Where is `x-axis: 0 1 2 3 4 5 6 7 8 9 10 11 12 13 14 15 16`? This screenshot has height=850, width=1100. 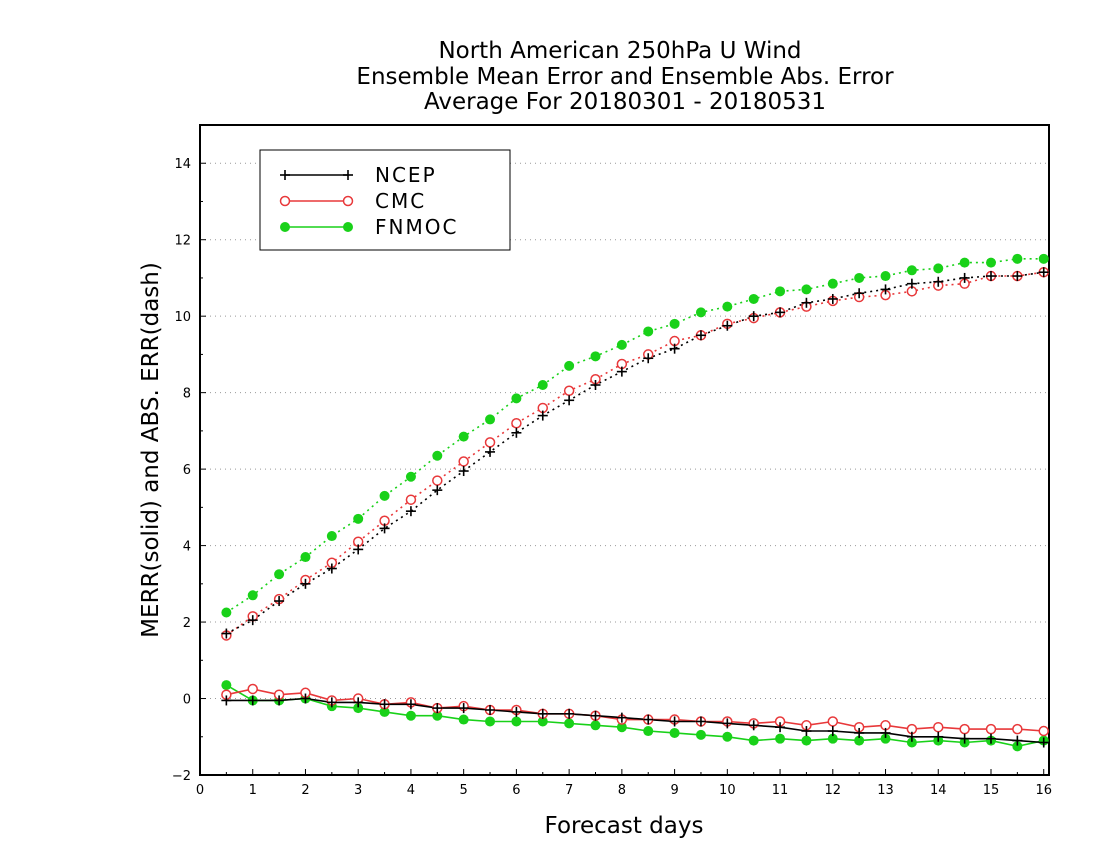
x-axis: 0 1 2 3 4 5 6 7 8 9 10 11 12 13 14 15 16 is located at coordinates (624, 783).